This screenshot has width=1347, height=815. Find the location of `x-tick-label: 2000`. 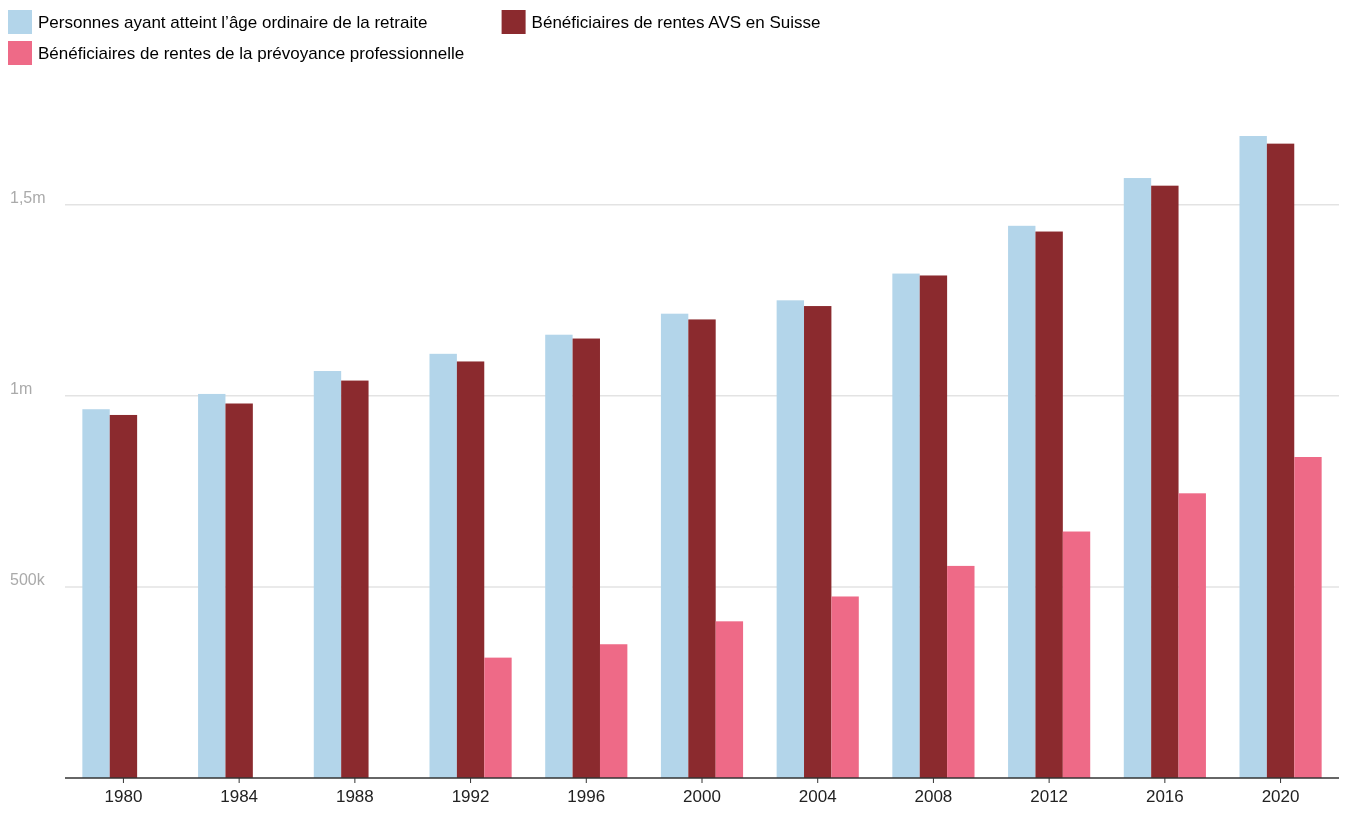

x-tick-label: 2000 is located at coordinates (702, 796).